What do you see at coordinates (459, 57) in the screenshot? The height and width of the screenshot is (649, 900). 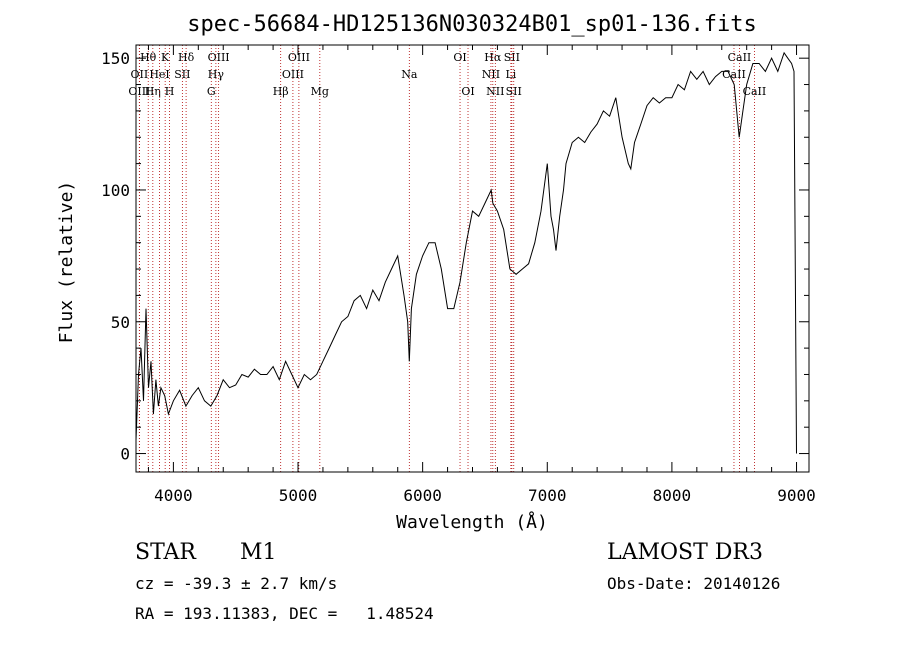 I see `marker-label-17: OI` at bounding box center [459, 57].